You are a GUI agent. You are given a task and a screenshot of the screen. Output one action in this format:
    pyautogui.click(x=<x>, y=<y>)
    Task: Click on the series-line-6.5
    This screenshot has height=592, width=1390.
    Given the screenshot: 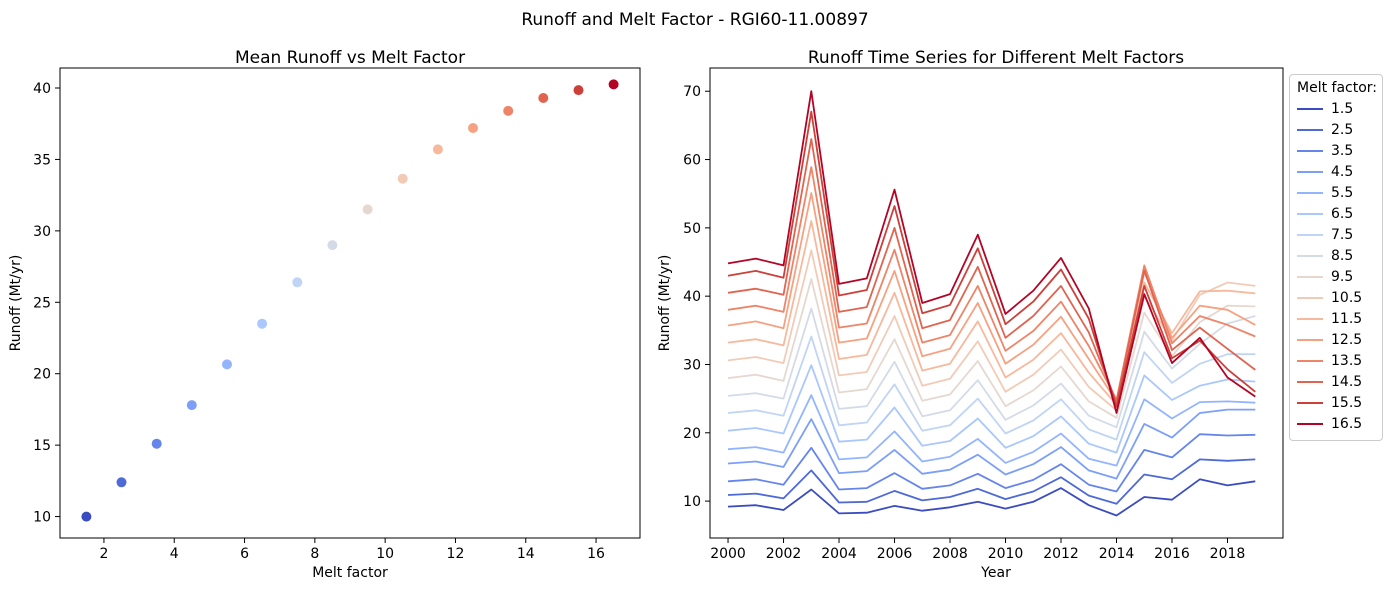 What is the action you would take?
    pyautogui.click(x=991, y=409)
    